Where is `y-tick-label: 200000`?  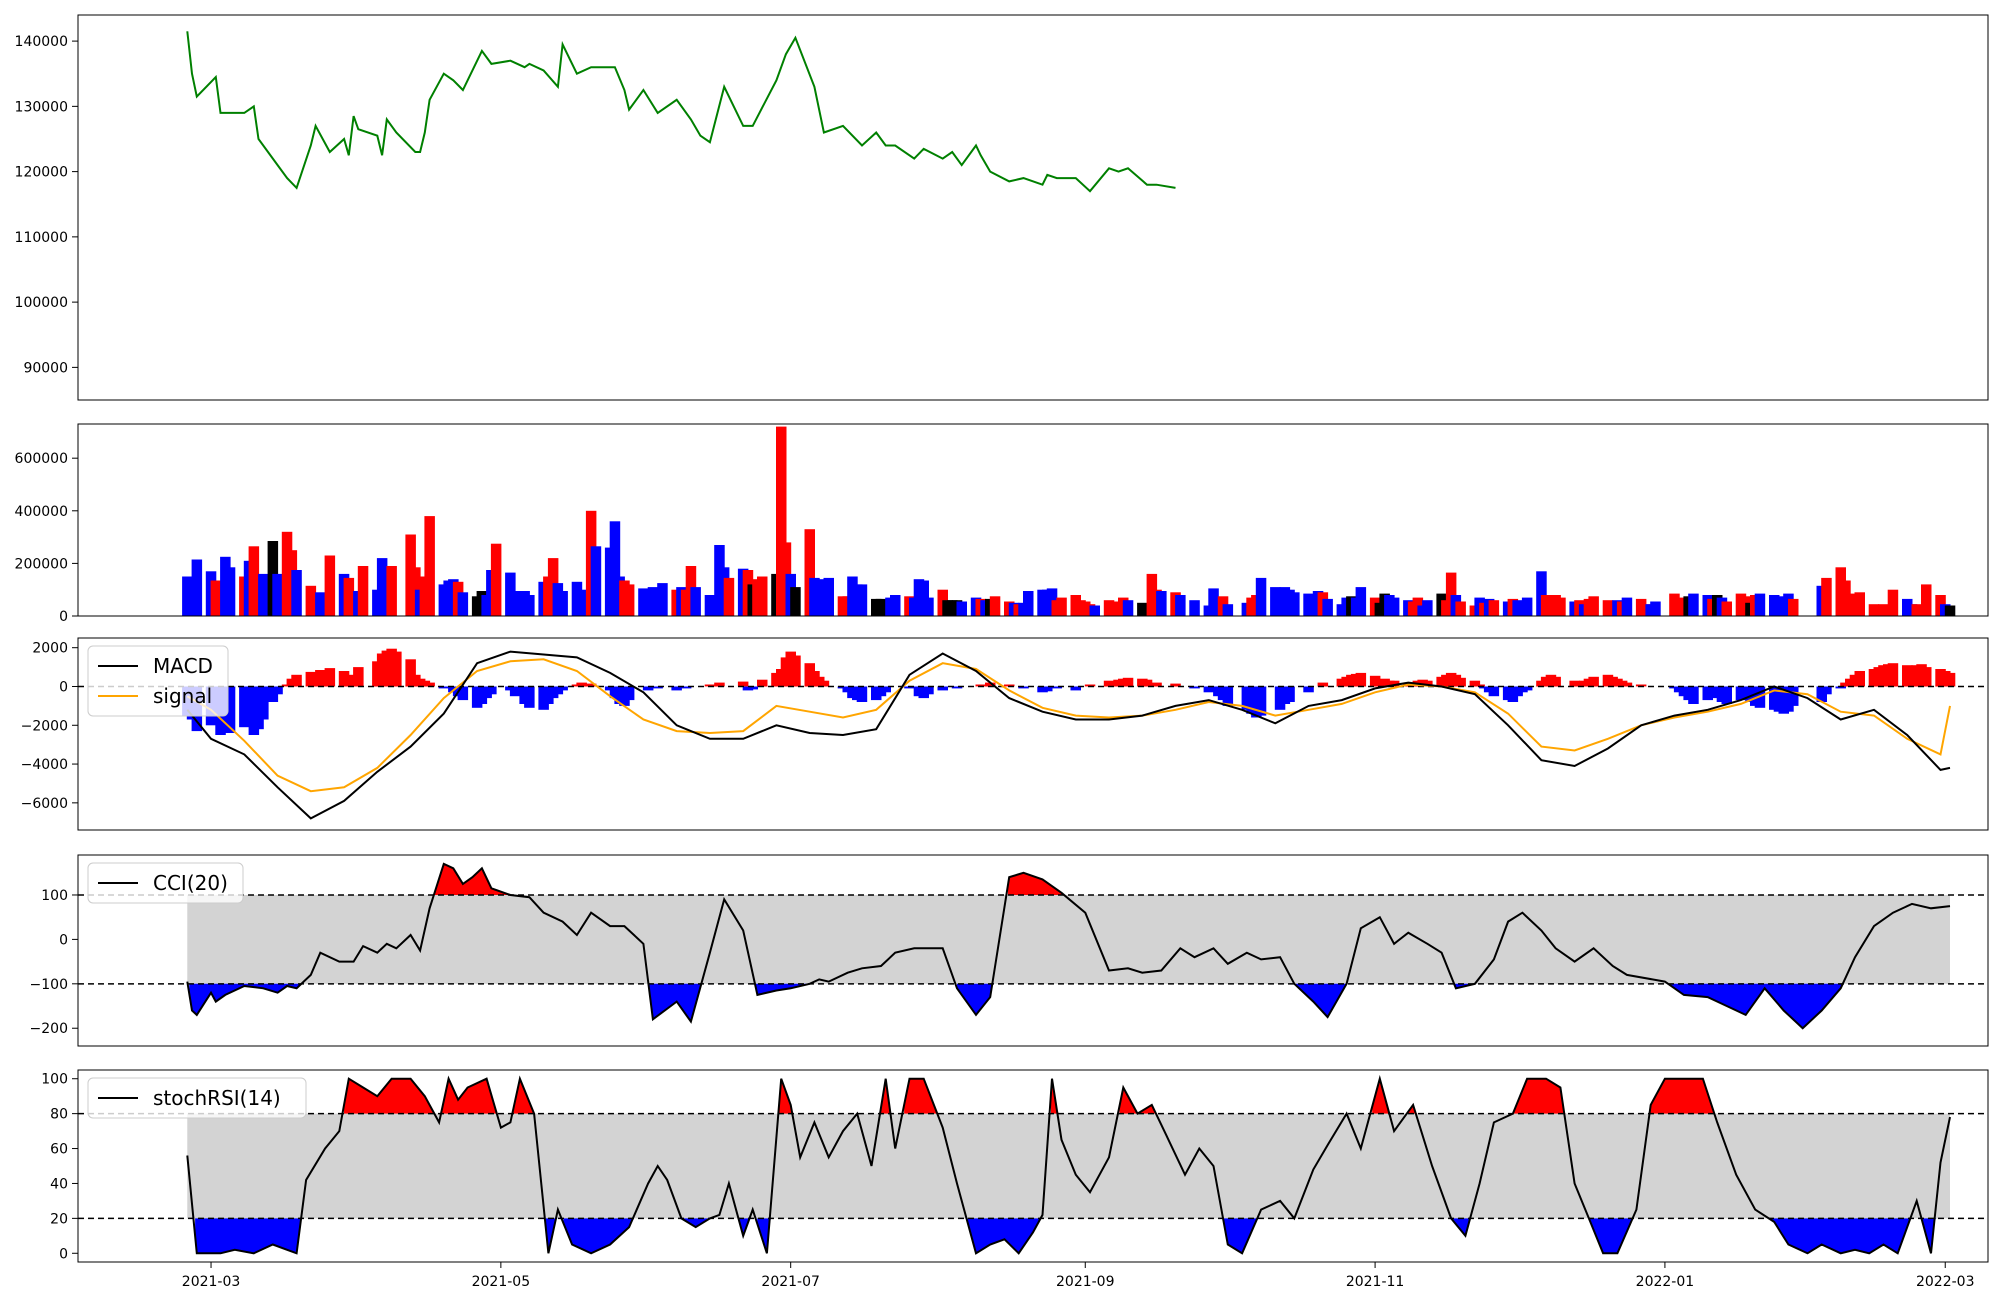
y-tick-label: 200000 is located at coordinates (41, 564).